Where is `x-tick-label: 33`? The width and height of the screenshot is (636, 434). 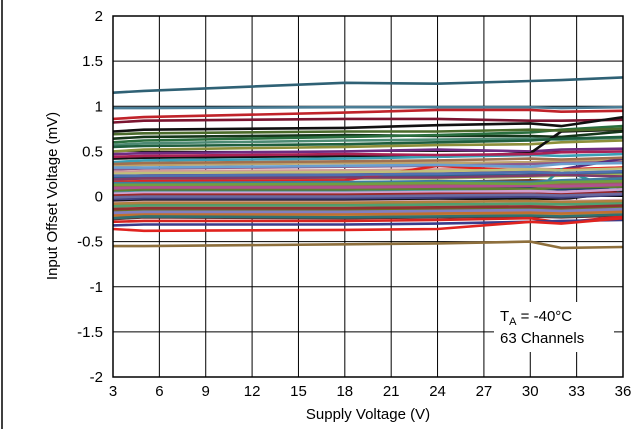 x-tick-label: 33 is located at coordinates (576, 391).